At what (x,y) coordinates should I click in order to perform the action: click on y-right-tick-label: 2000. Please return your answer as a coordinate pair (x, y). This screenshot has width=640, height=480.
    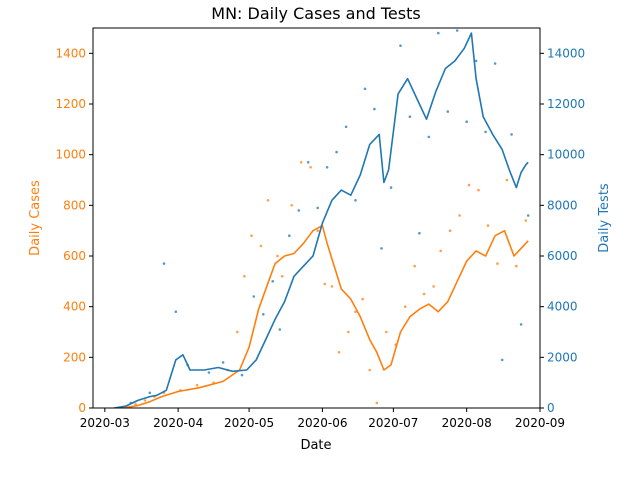
    Looking at the image, I should click on (562, 357).